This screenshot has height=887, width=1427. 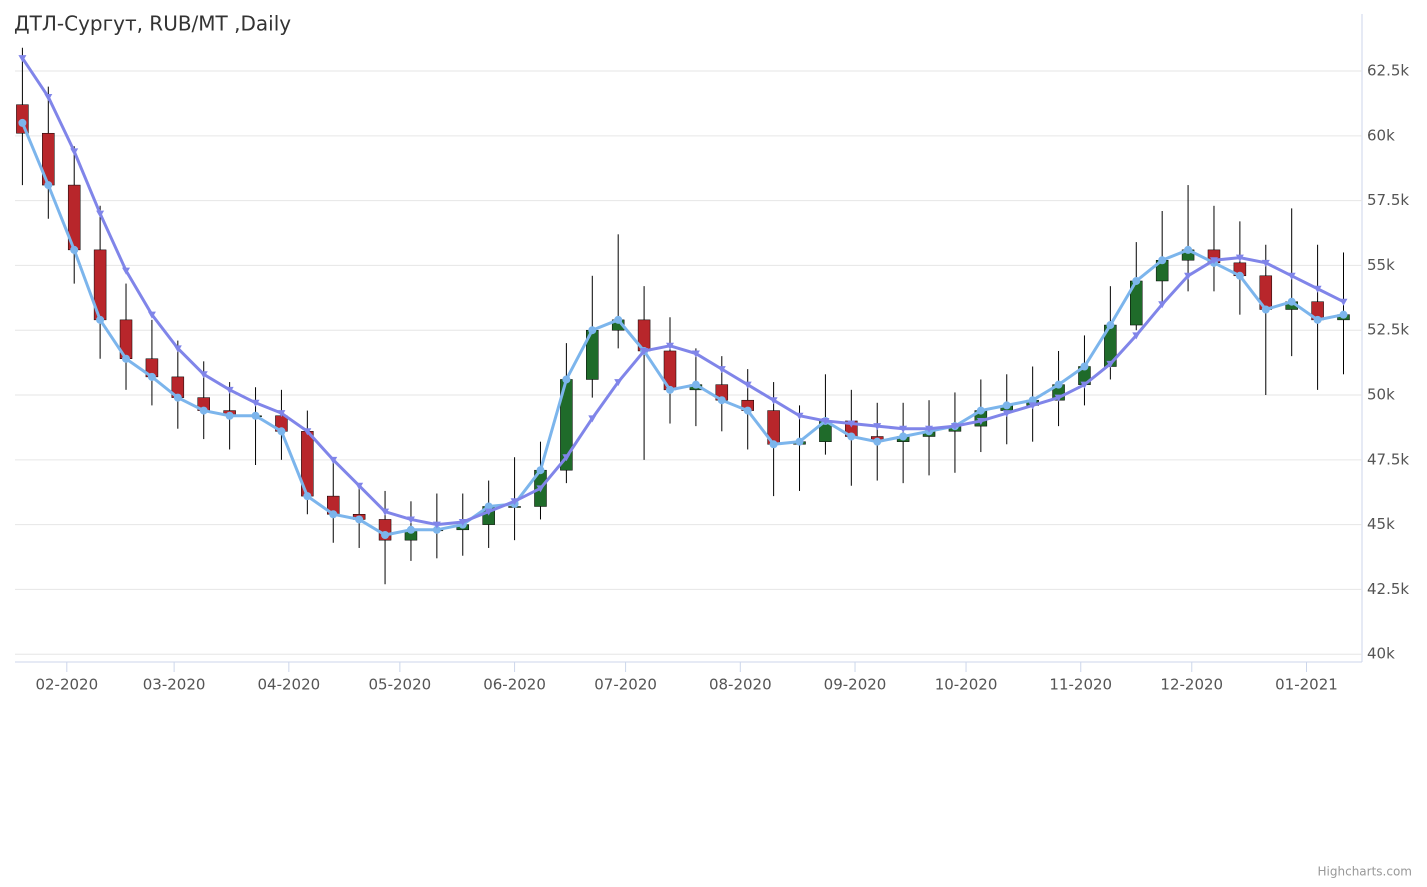 What do you see at coordinates (1381, 135) in the screenshot?
I see `y-tick-label: 60k` at bounding box center [1381, 135].